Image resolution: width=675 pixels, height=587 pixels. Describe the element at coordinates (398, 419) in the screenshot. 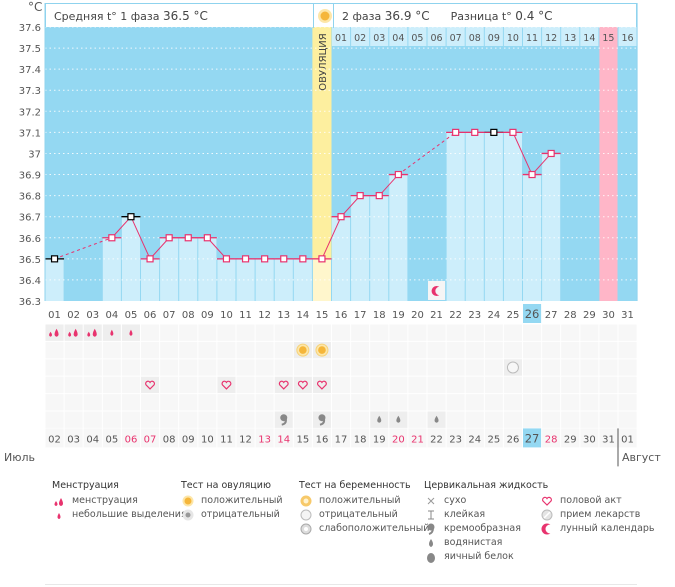

I see `watery-fluid-icon` at that location.